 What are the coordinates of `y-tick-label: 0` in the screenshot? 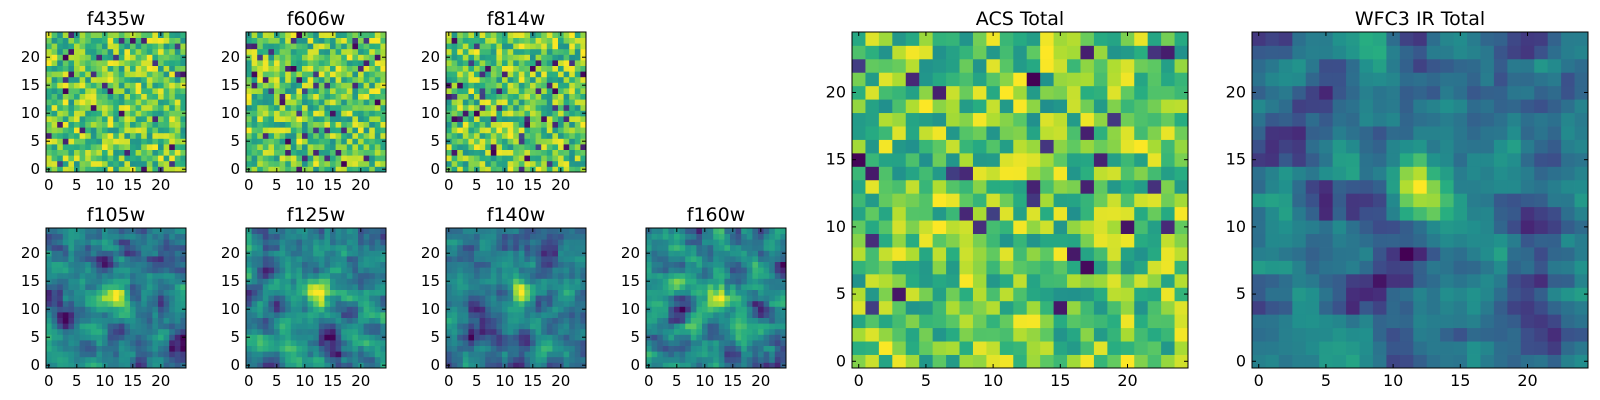 It's located at (435, 365).